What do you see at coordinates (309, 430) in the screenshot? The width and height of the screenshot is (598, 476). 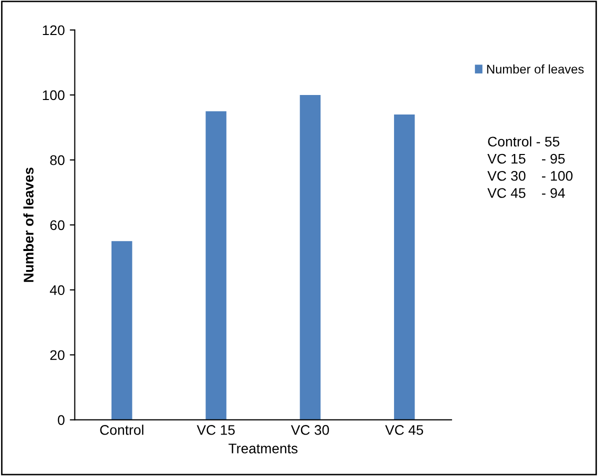 I see `x-tick-label: VC 30` at bounding box center [309, 430].